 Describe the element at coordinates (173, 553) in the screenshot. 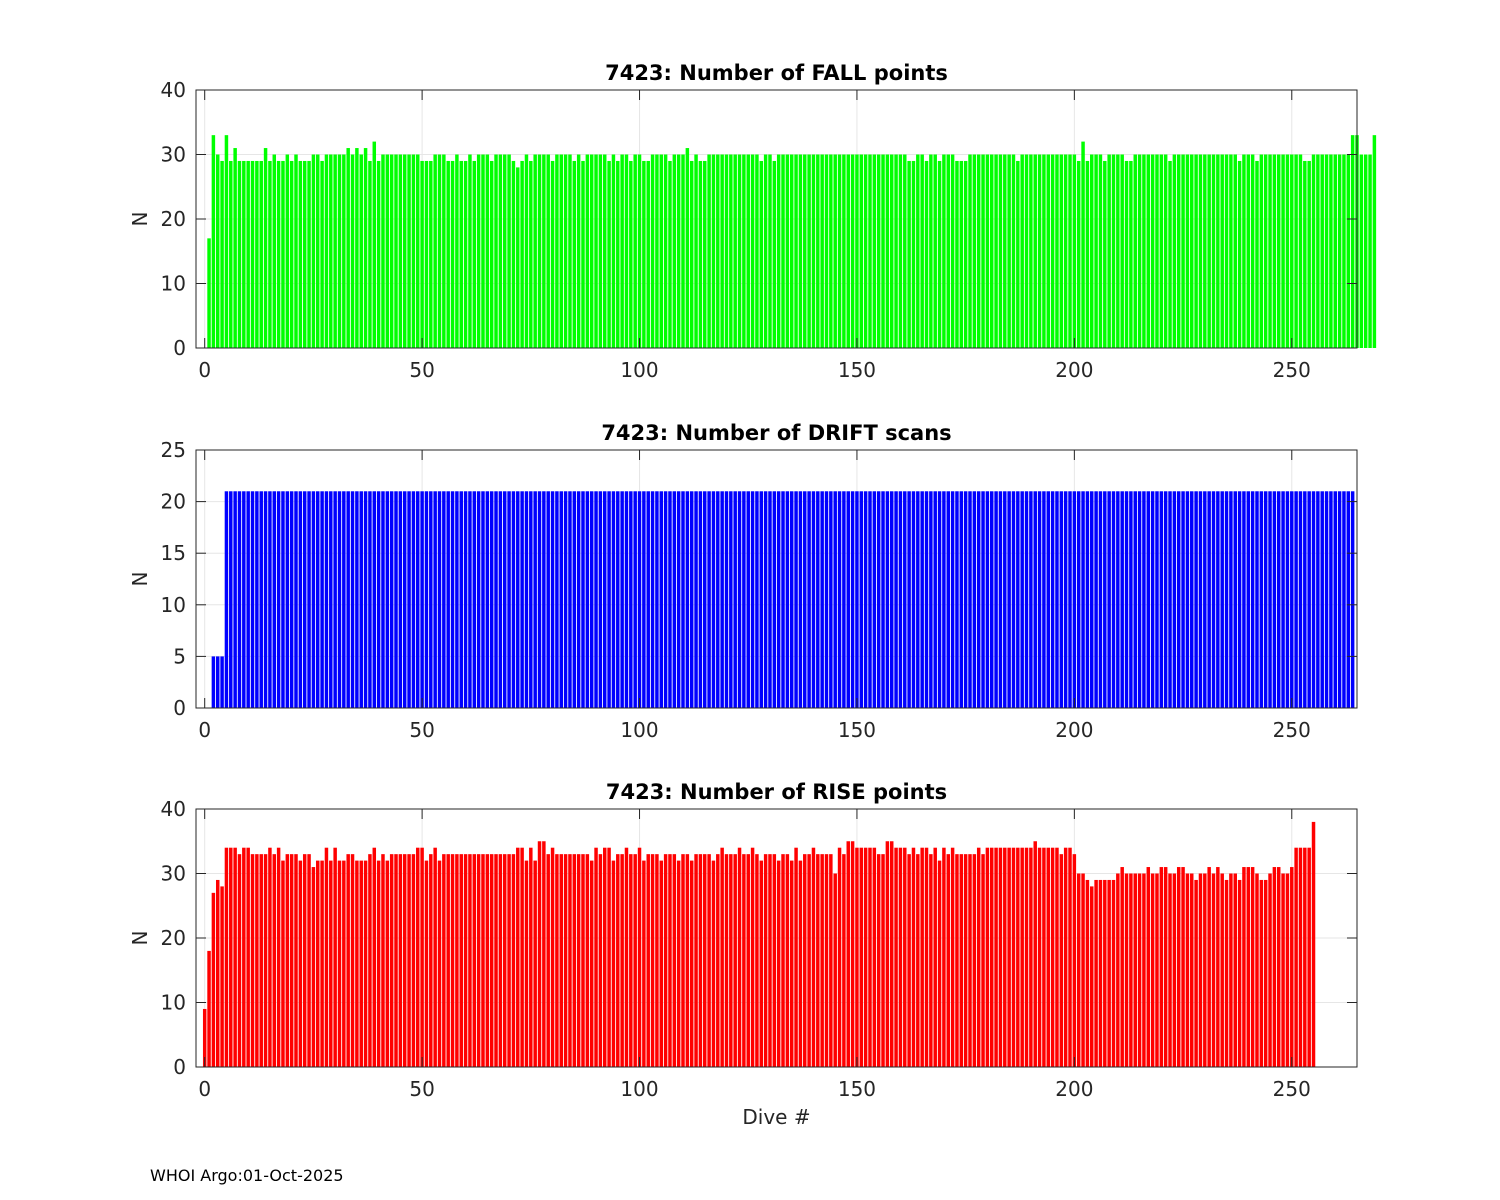

I see `drift-scans-y-tick-label: 15` at that location.